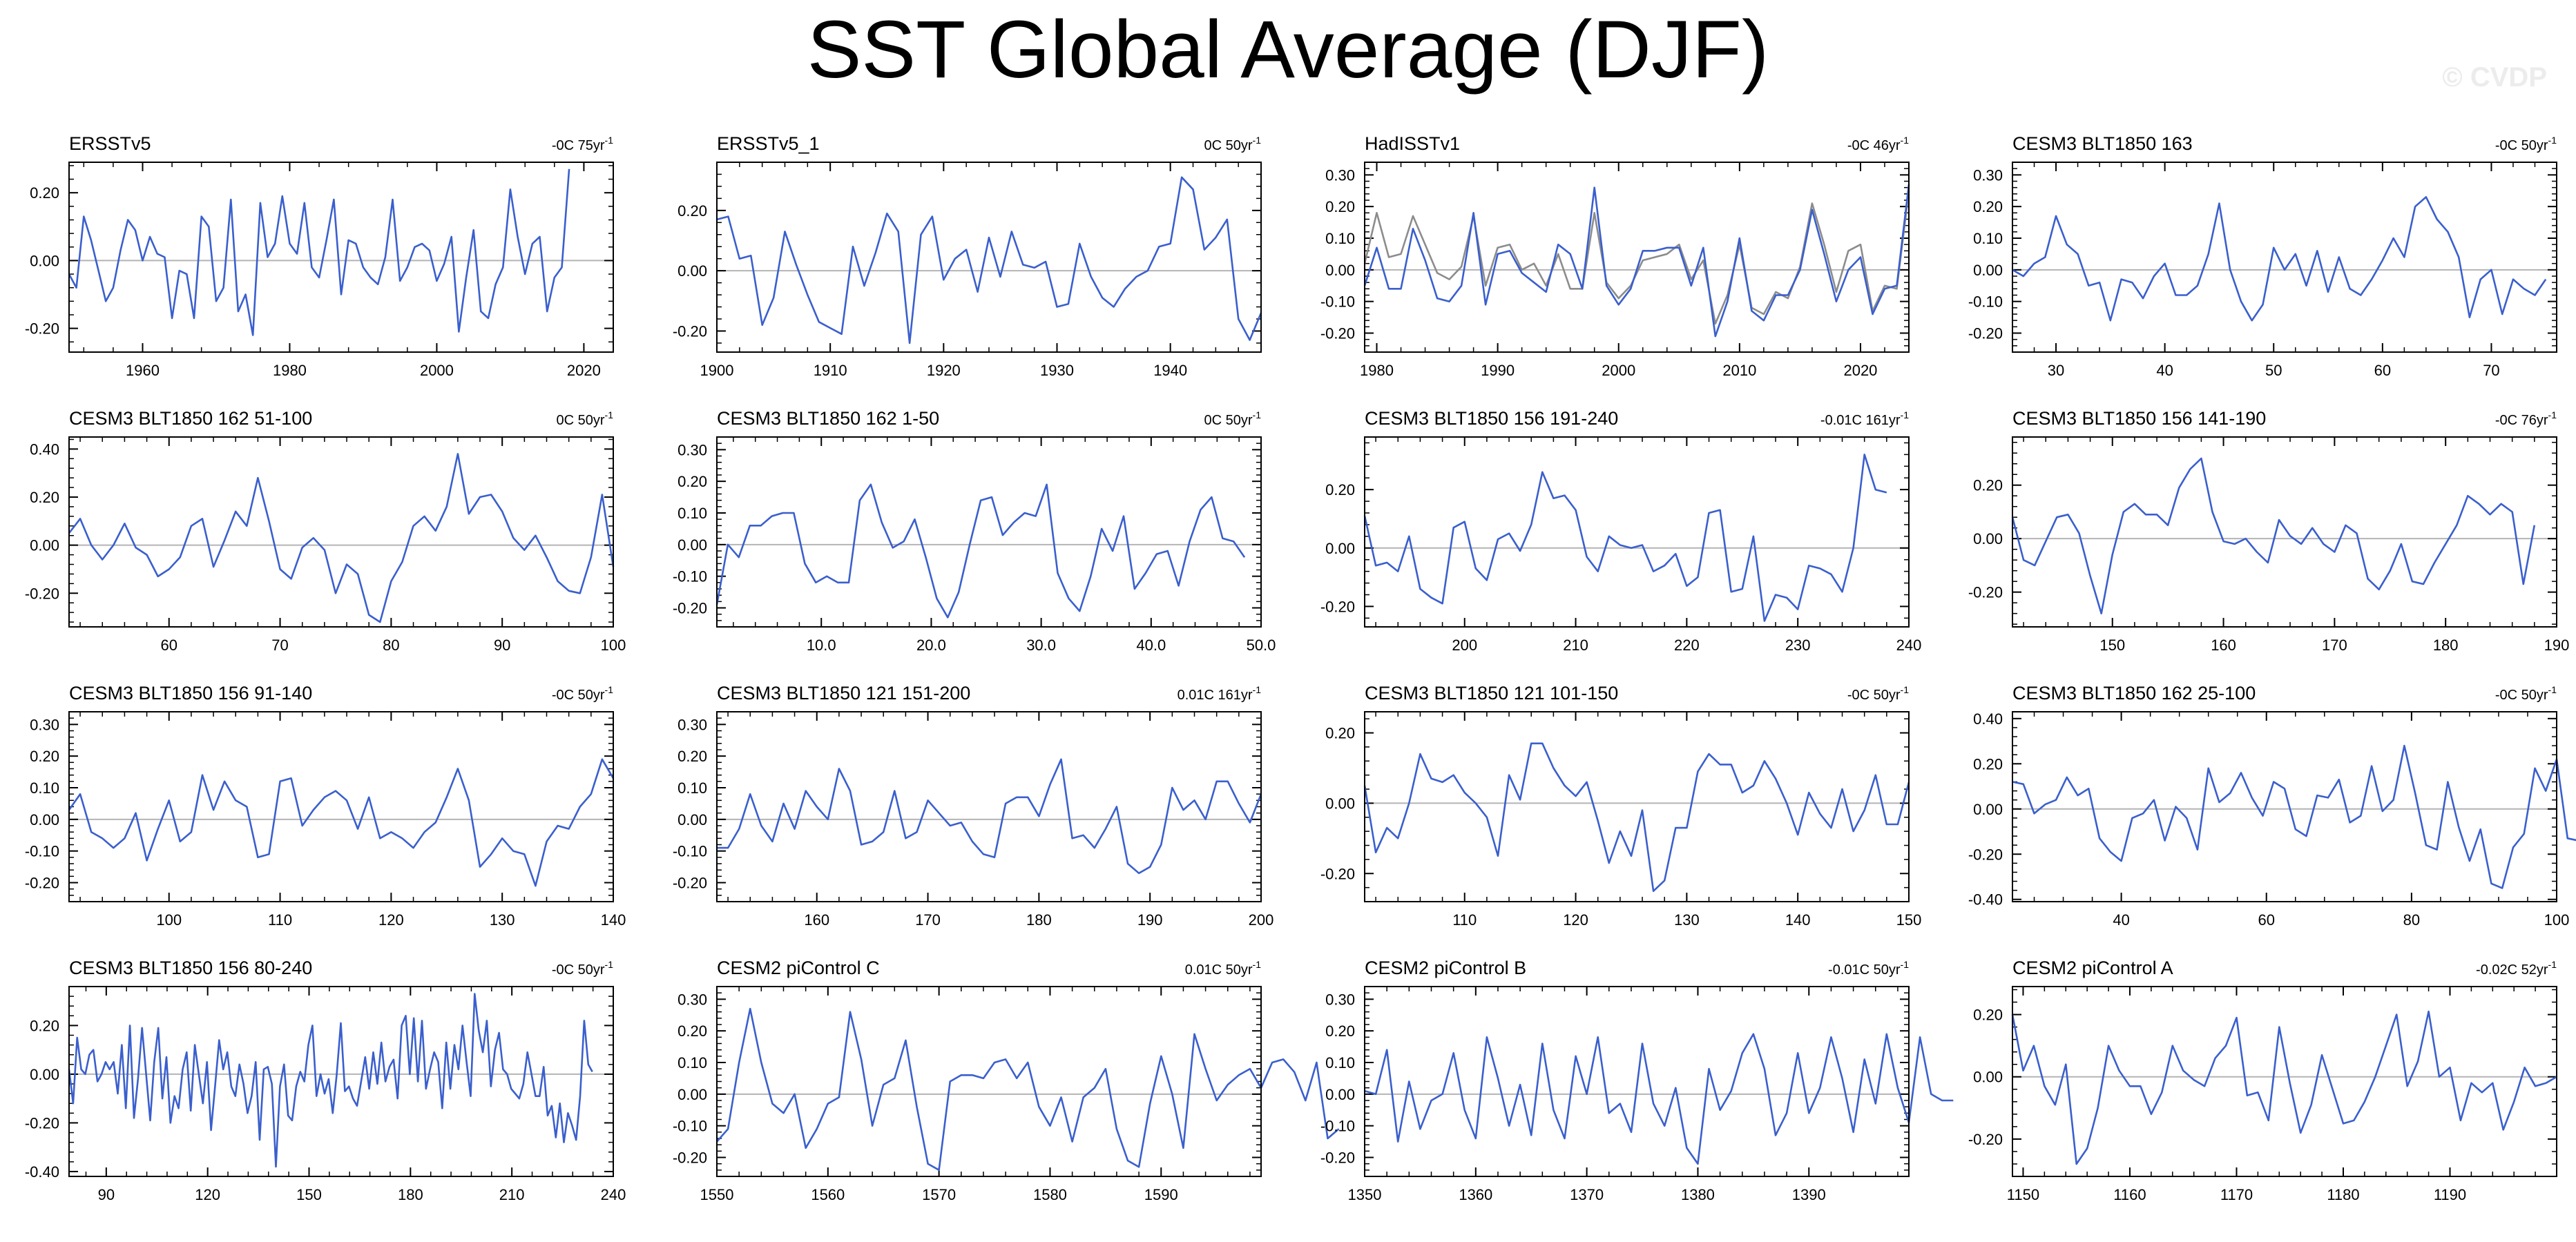 This screenshot has height=1242, width=2576. What do you see at coordinates (309, 1194) in the screenshot?
I see `x-tick-label: 150` at bounding box center [309, 1194].